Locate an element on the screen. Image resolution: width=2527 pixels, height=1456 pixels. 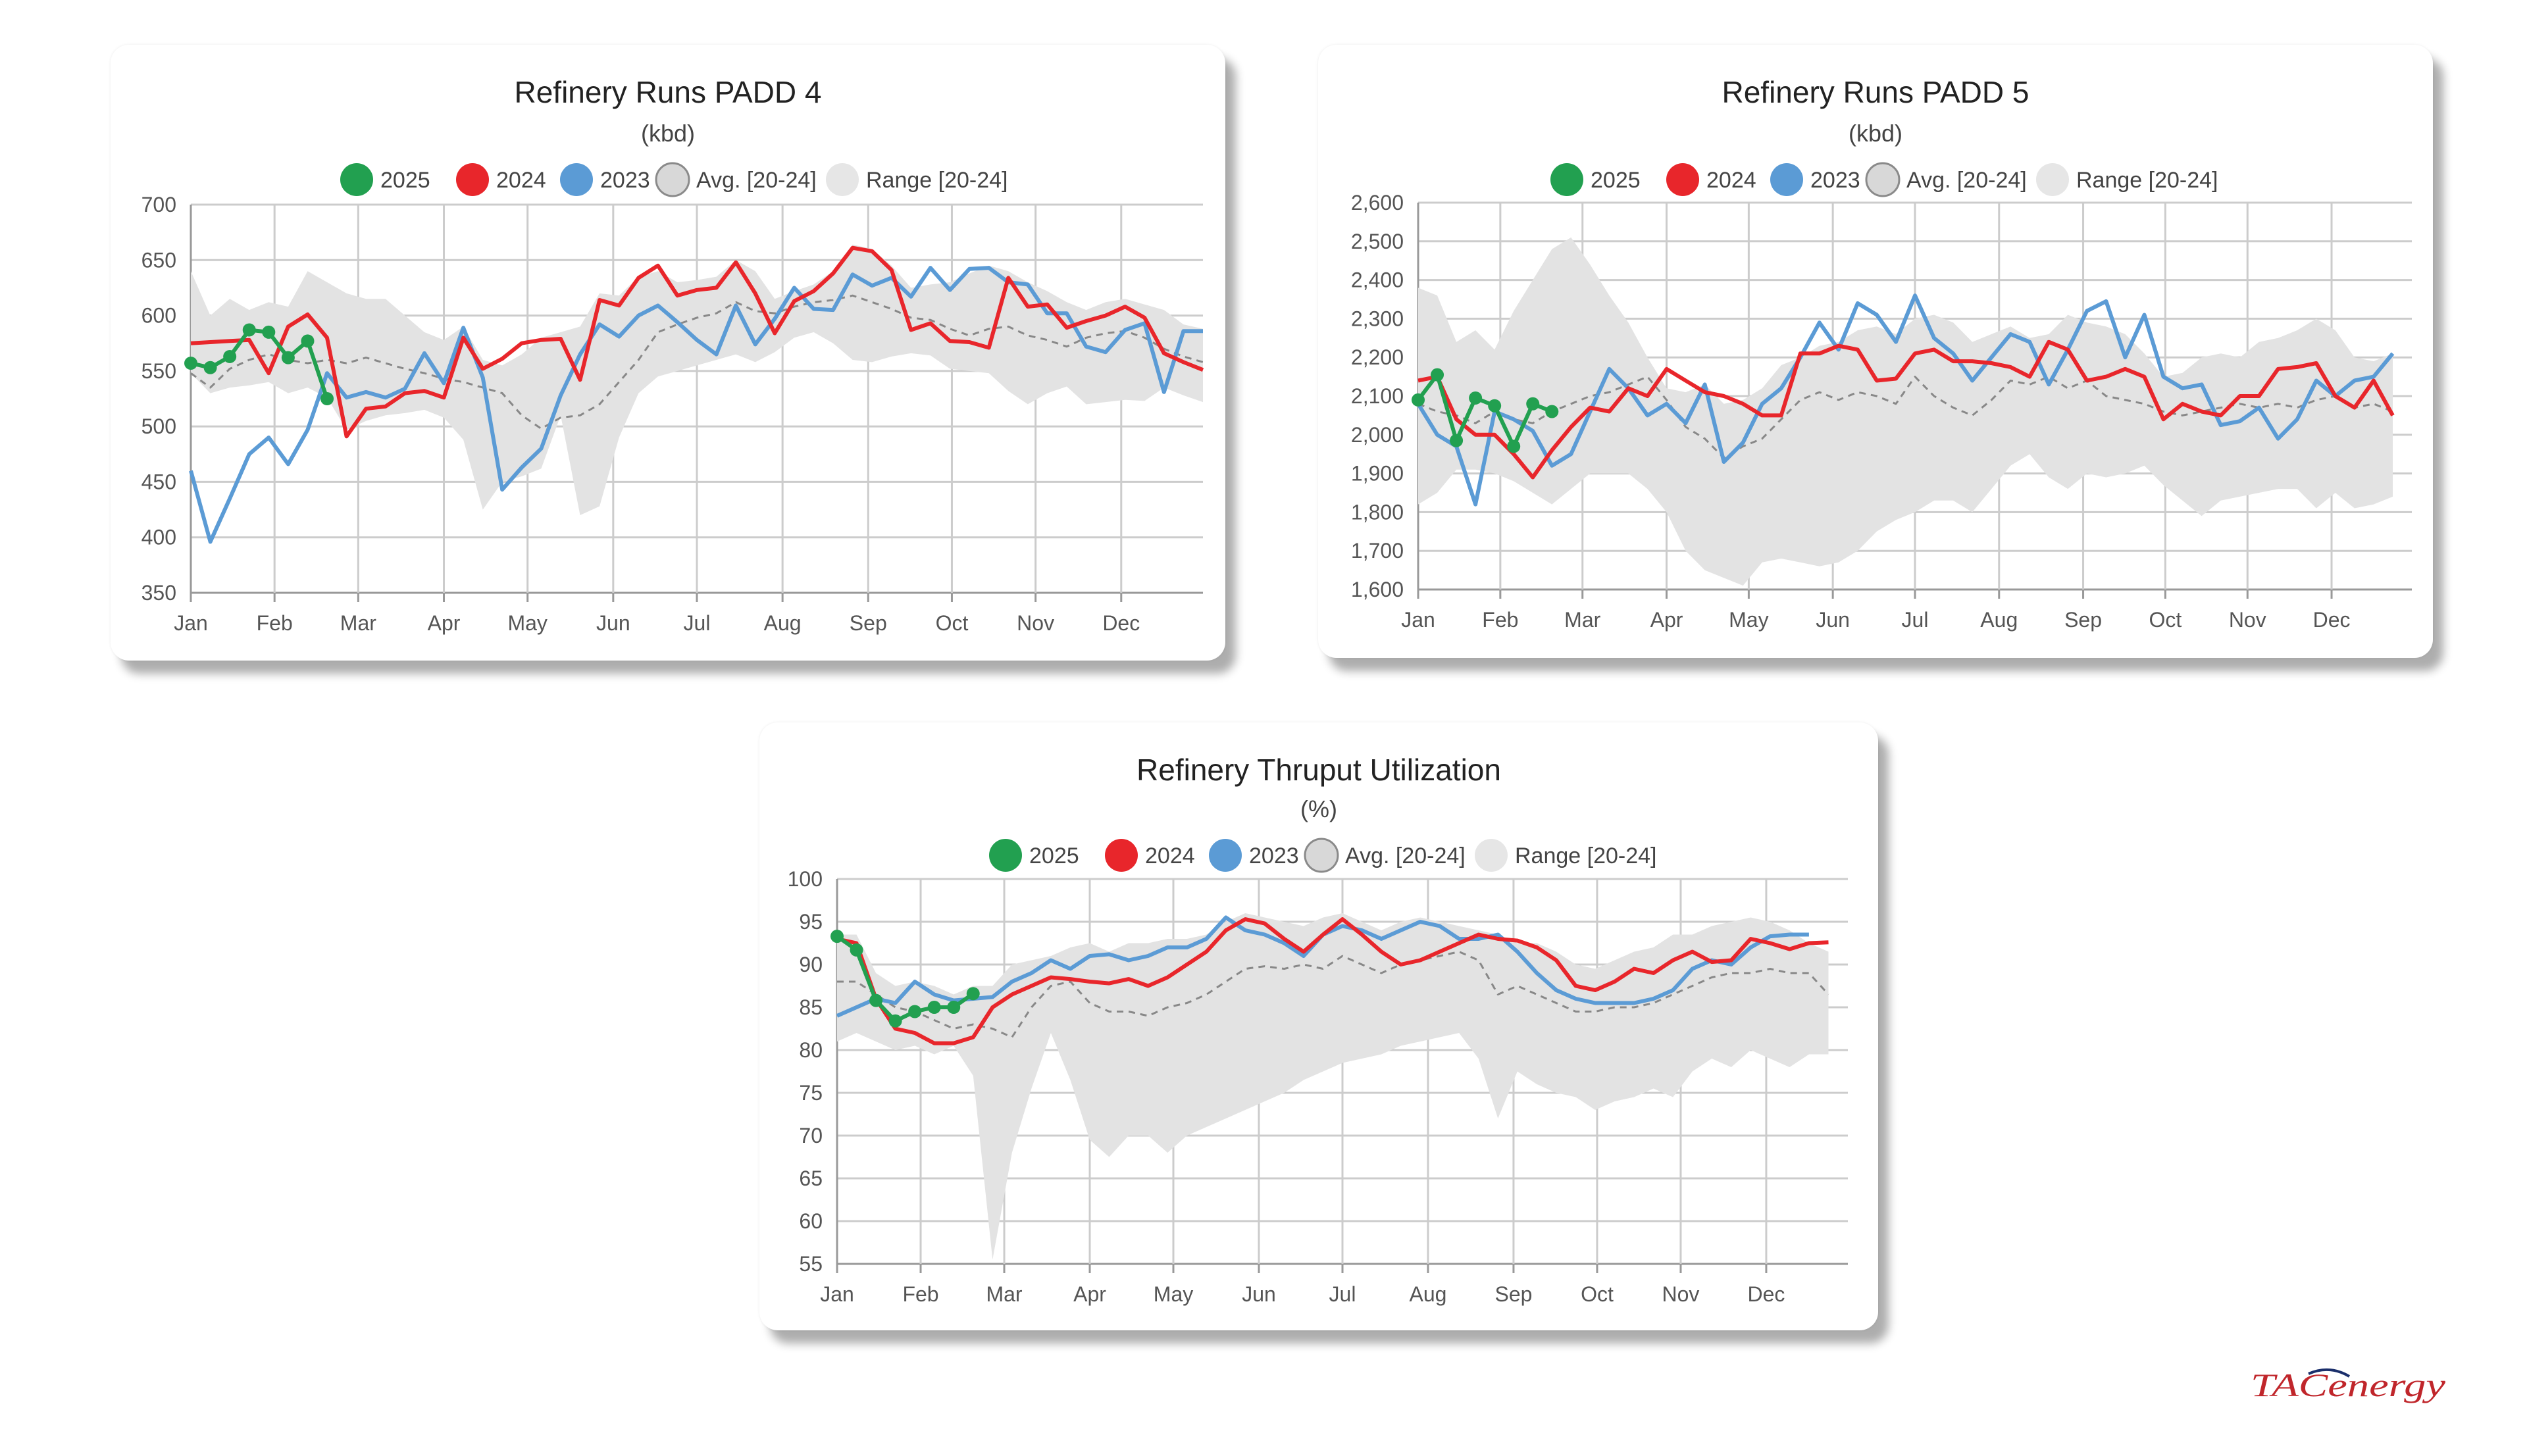
tacenergy-logo: TACenergy is located at coordinates (2348, 1385).